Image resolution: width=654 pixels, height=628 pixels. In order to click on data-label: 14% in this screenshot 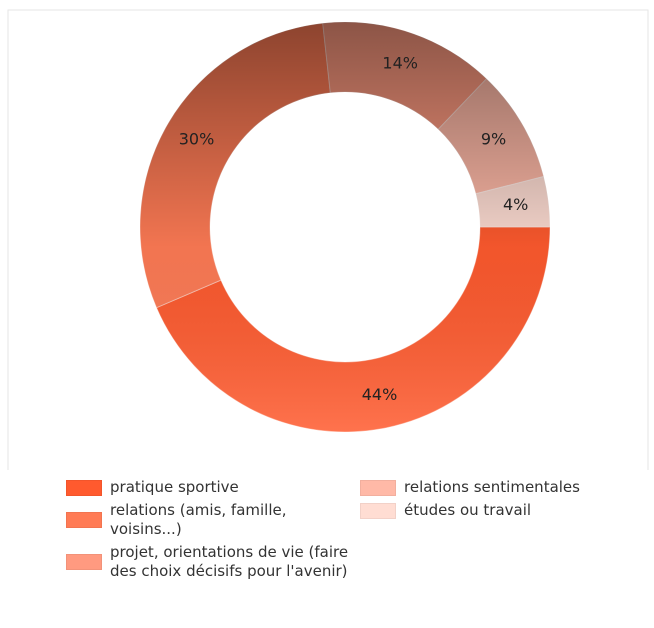, I will do `click(400, 63)`.